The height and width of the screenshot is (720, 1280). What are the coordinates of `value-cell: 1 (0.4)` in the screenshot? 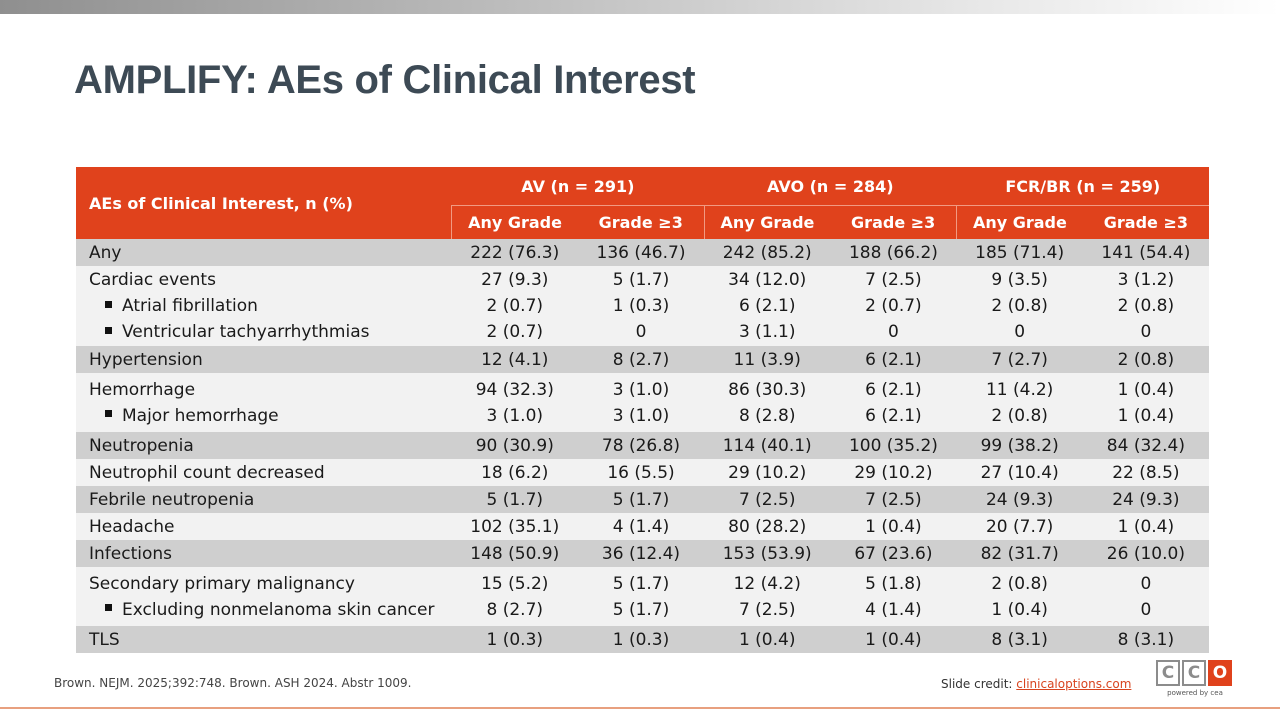 It's located at (767, 639).